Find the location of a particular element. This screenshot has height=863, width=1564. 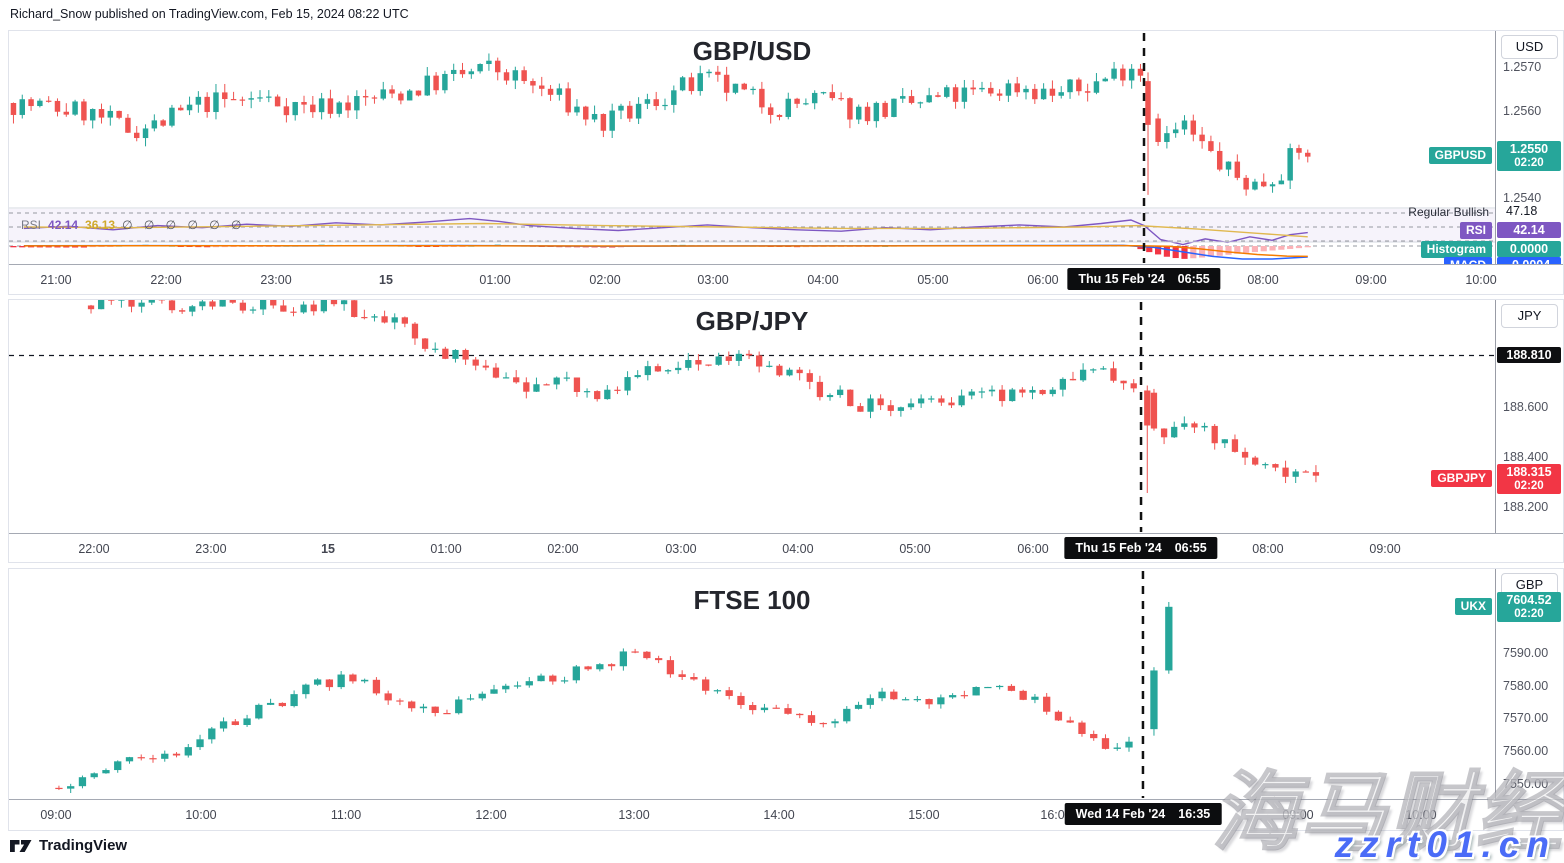

price-value-badge: 188.810 is located at coordinates (1529, 354).